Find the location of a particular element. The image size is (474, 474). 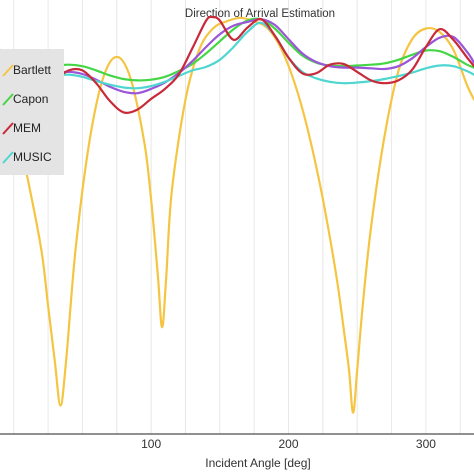

legend: Bartlett Capon MEM MUSIC is located at coordinates (32, 112).